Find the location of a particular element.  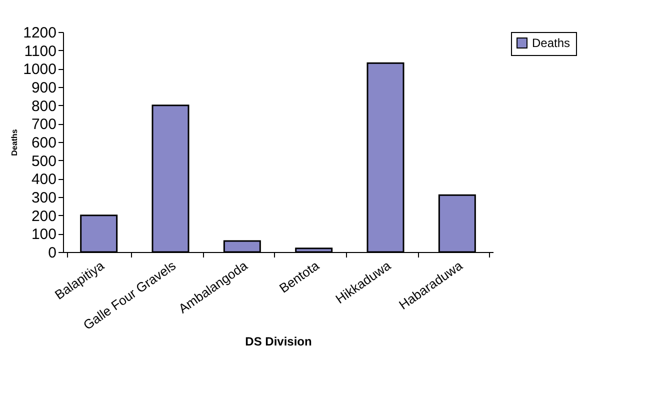

y-tick-label: 700 is located at coordinates (43, 125).